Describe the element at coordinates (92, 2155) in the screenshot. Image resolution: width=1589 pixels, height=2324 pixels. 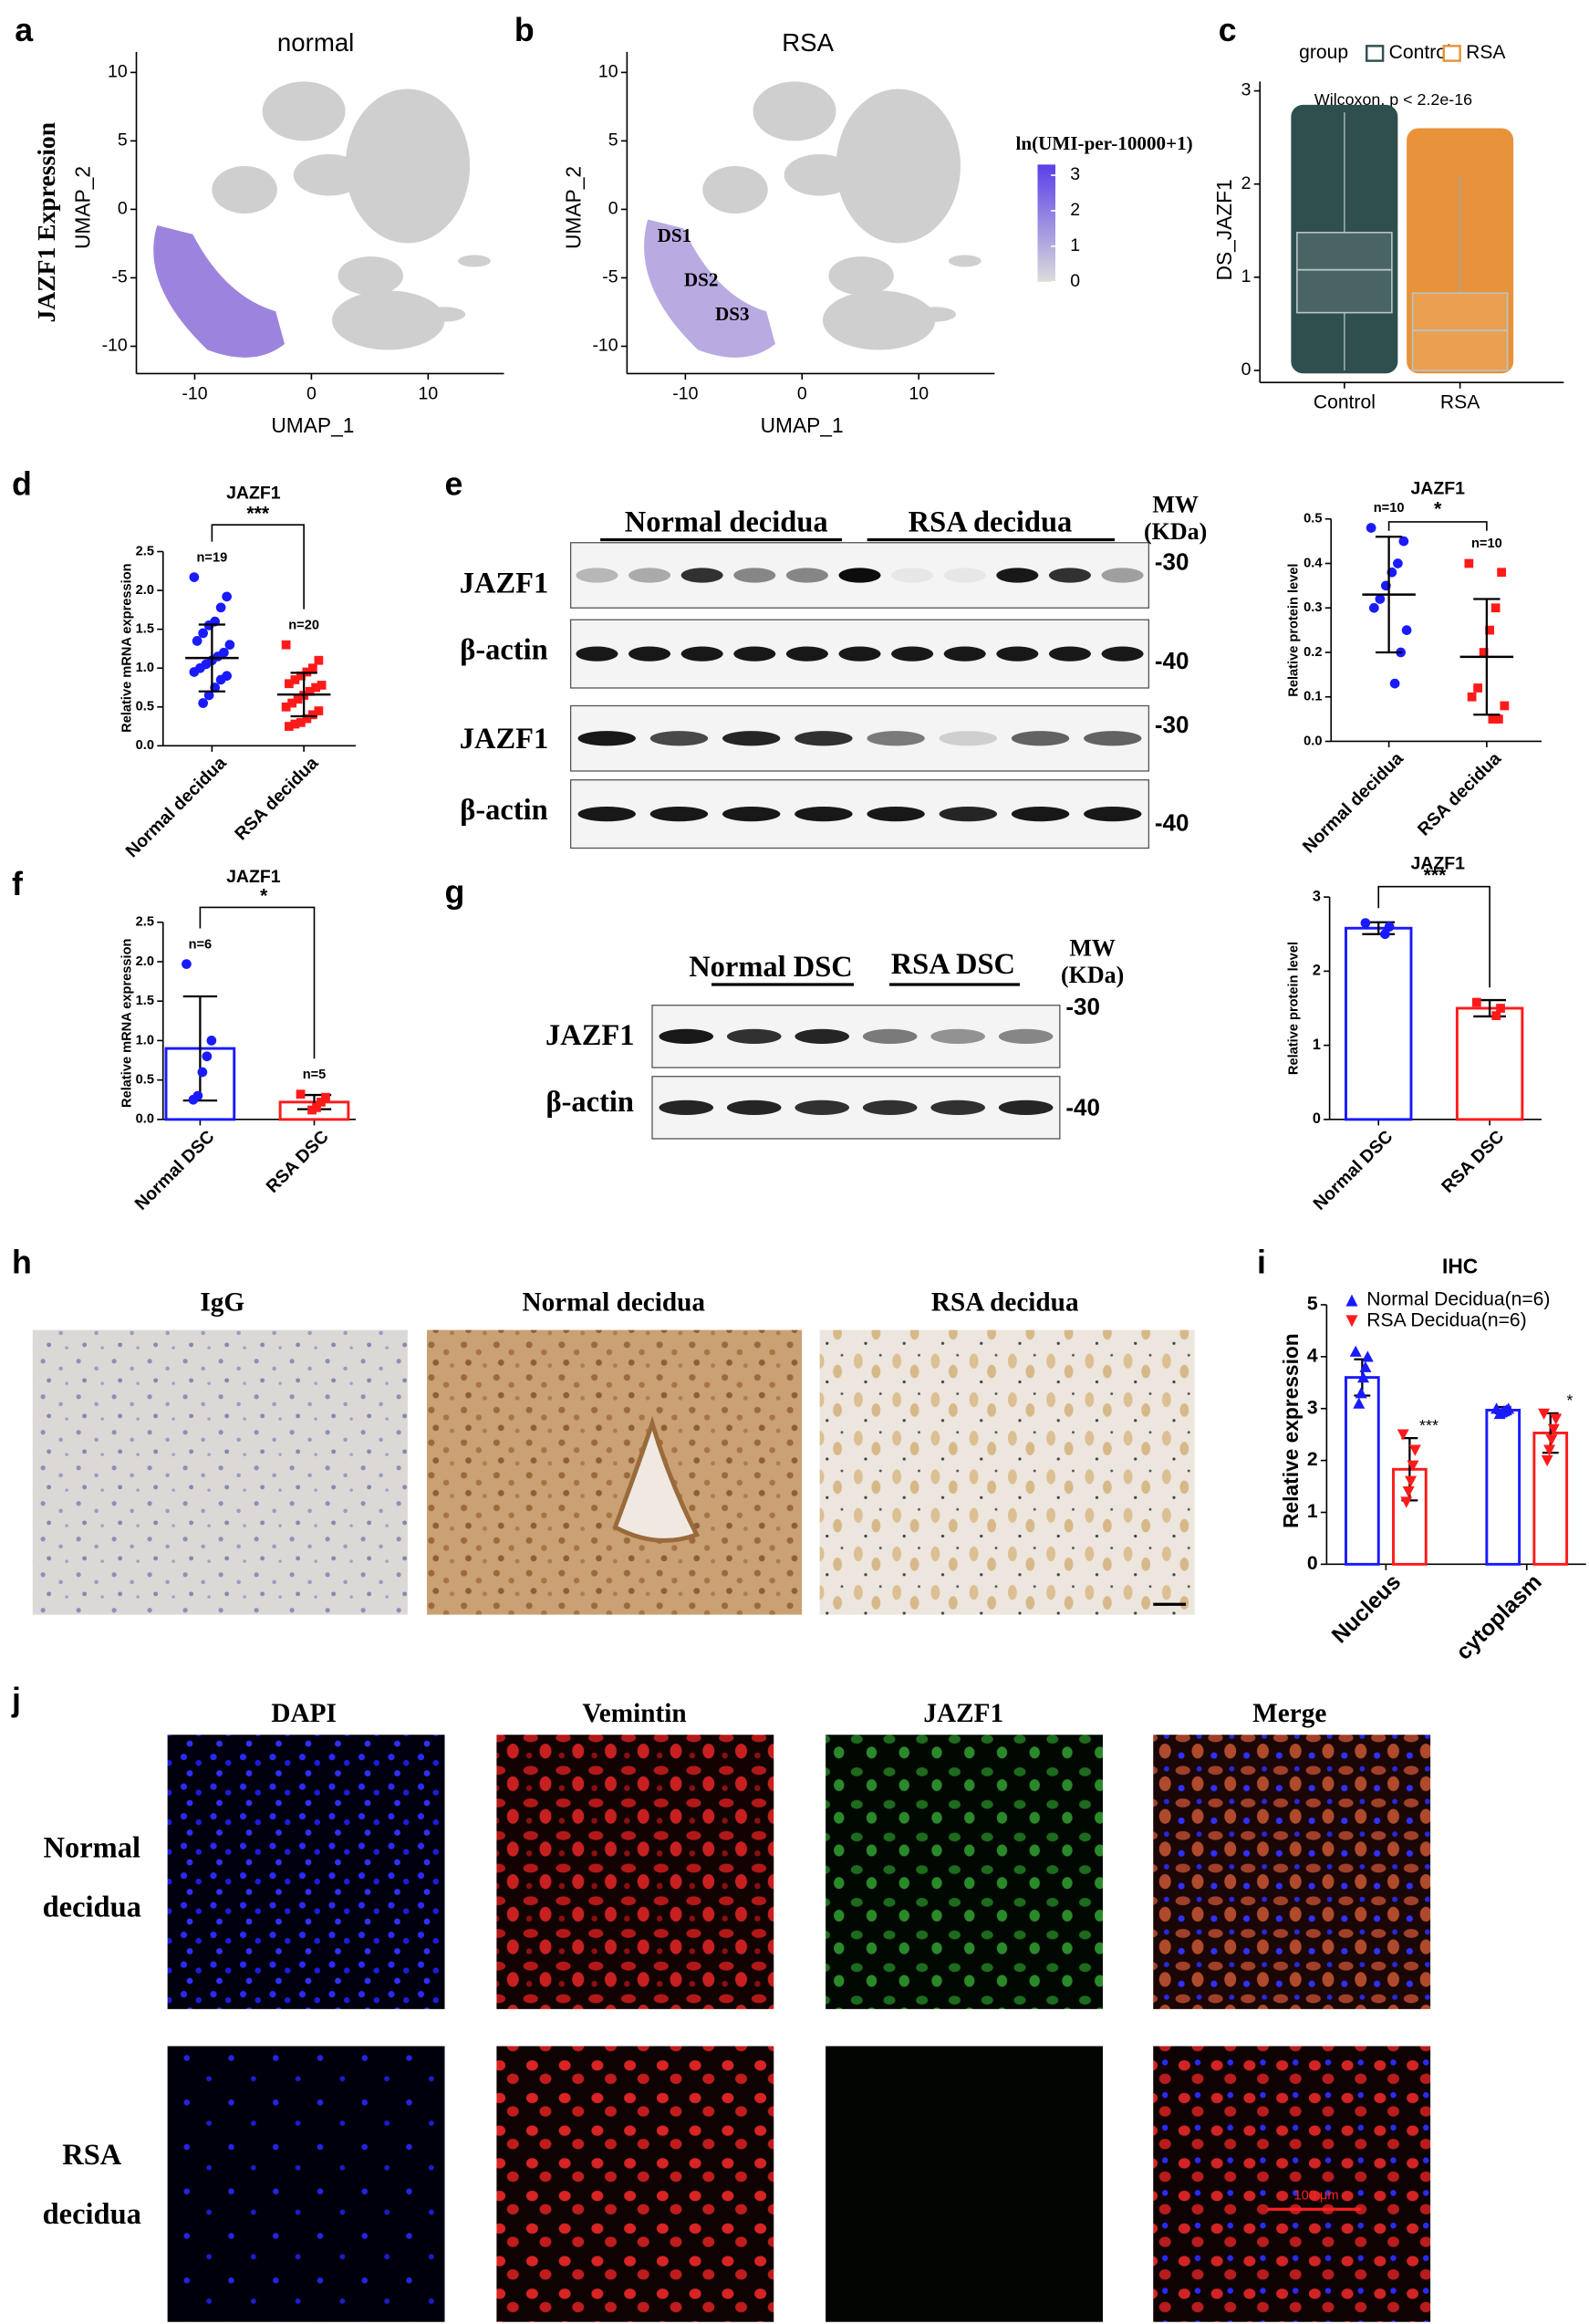
I see `row-label: RSA` at that location.